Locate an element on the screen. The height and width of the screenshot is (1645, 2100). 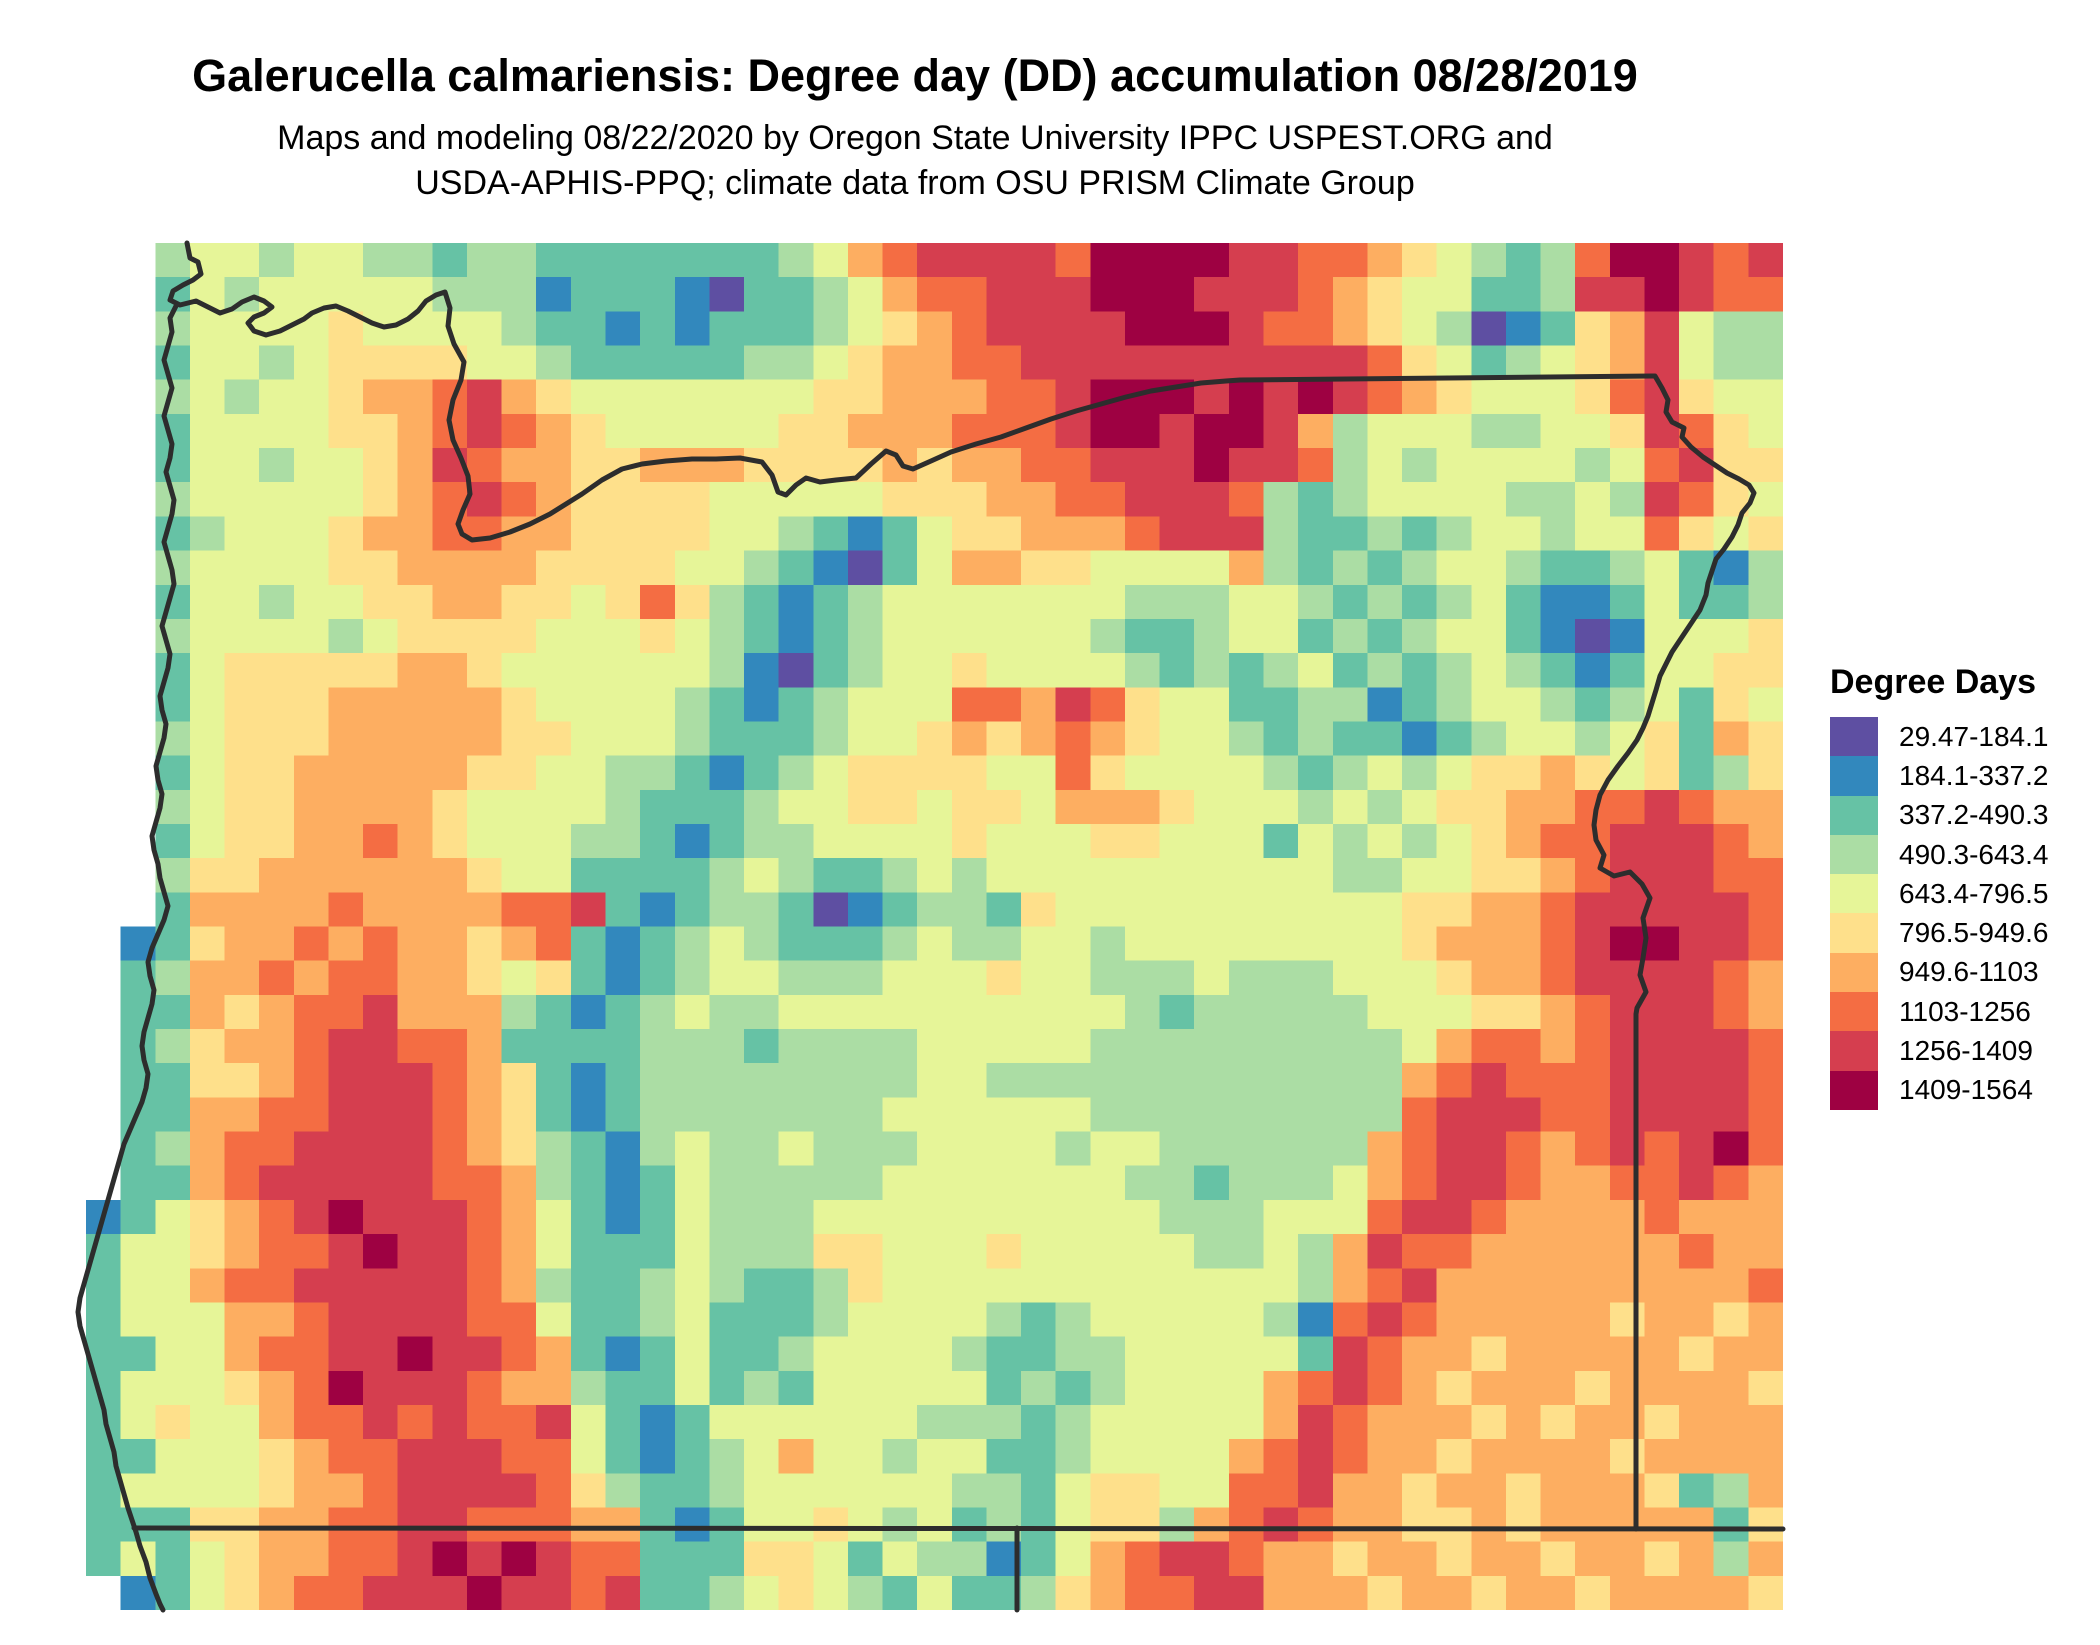
legend-entry: 1256-1409 is located at coordinates (1939, 1051).